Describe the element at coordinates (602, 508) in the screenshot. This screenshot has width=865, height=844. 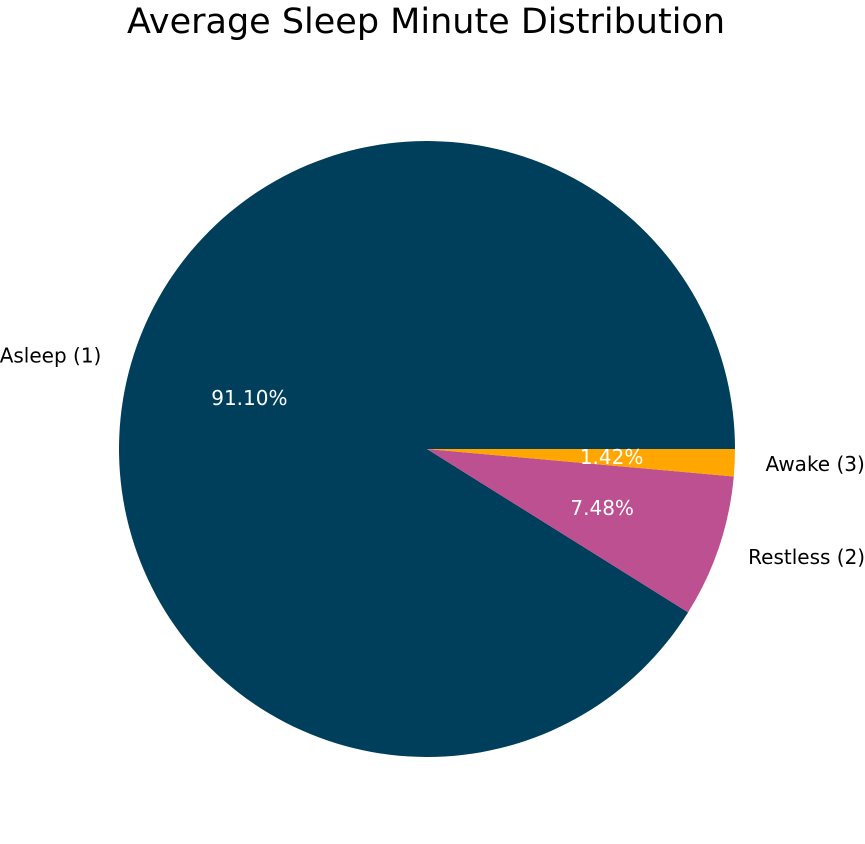
I see `pie-pct-label-2: 7.48%` at that location.